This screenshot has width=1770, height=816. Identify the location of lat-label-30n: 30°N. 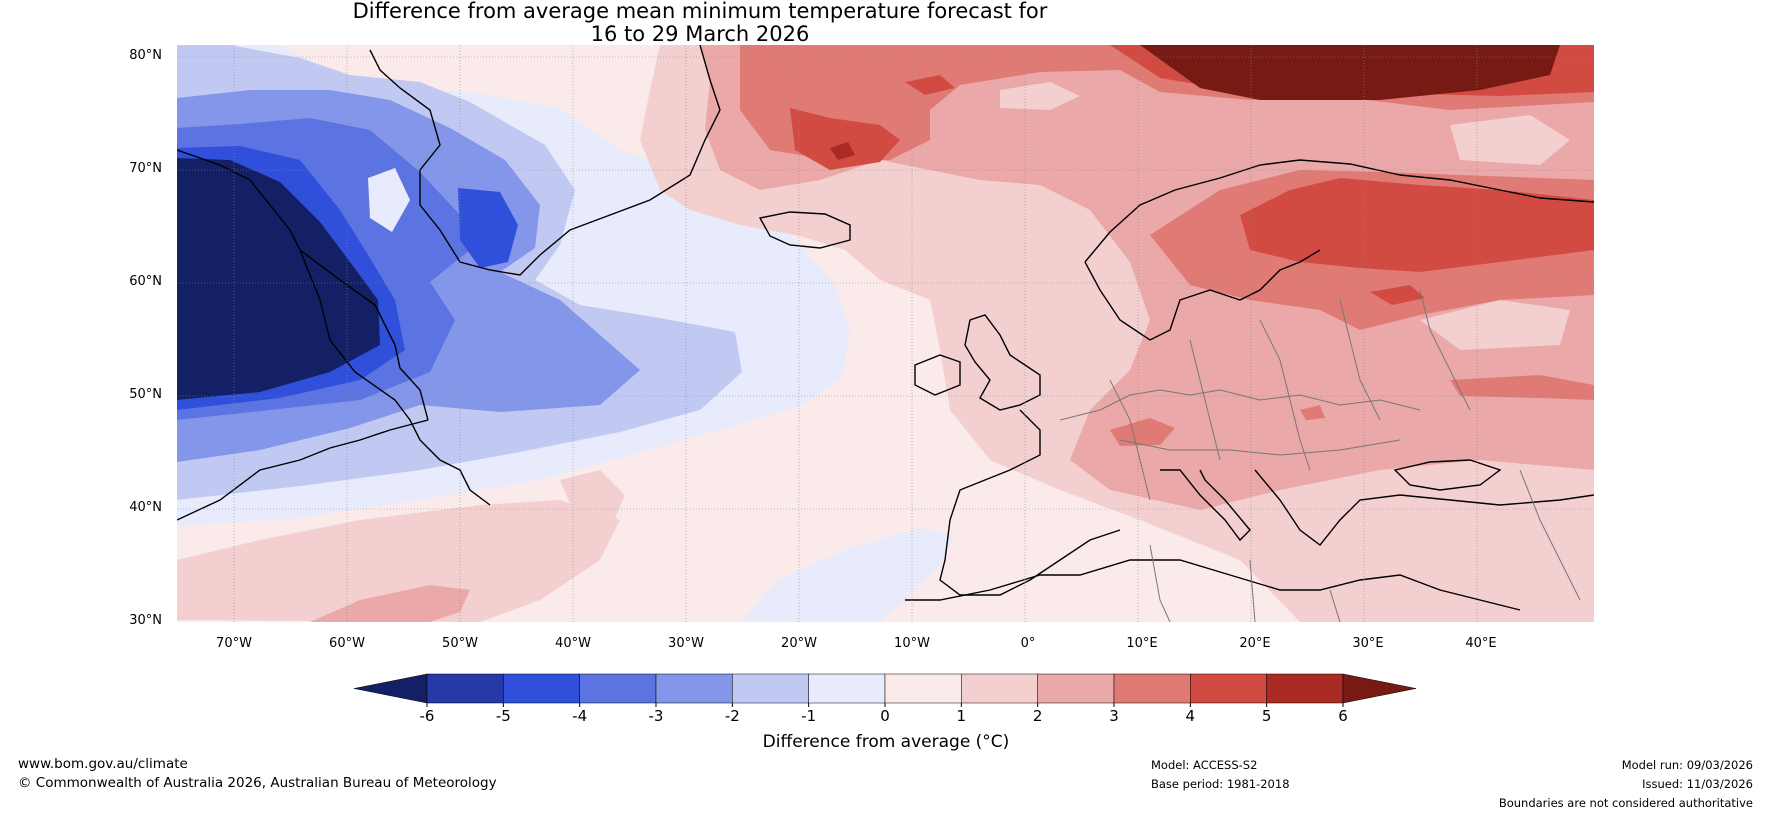
(145, 620).